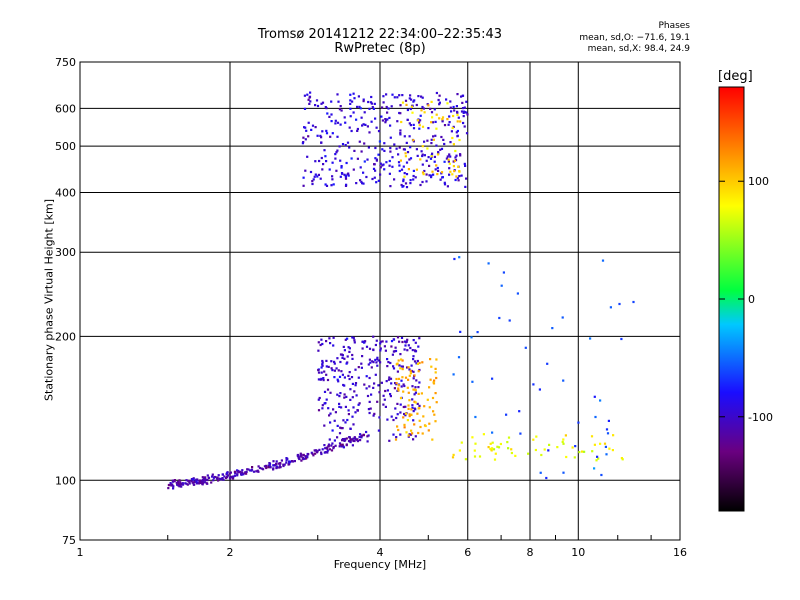  Describe the element at coordinates (69, 540) in the screenshot. I see `y-tick-label: 75` at that location.